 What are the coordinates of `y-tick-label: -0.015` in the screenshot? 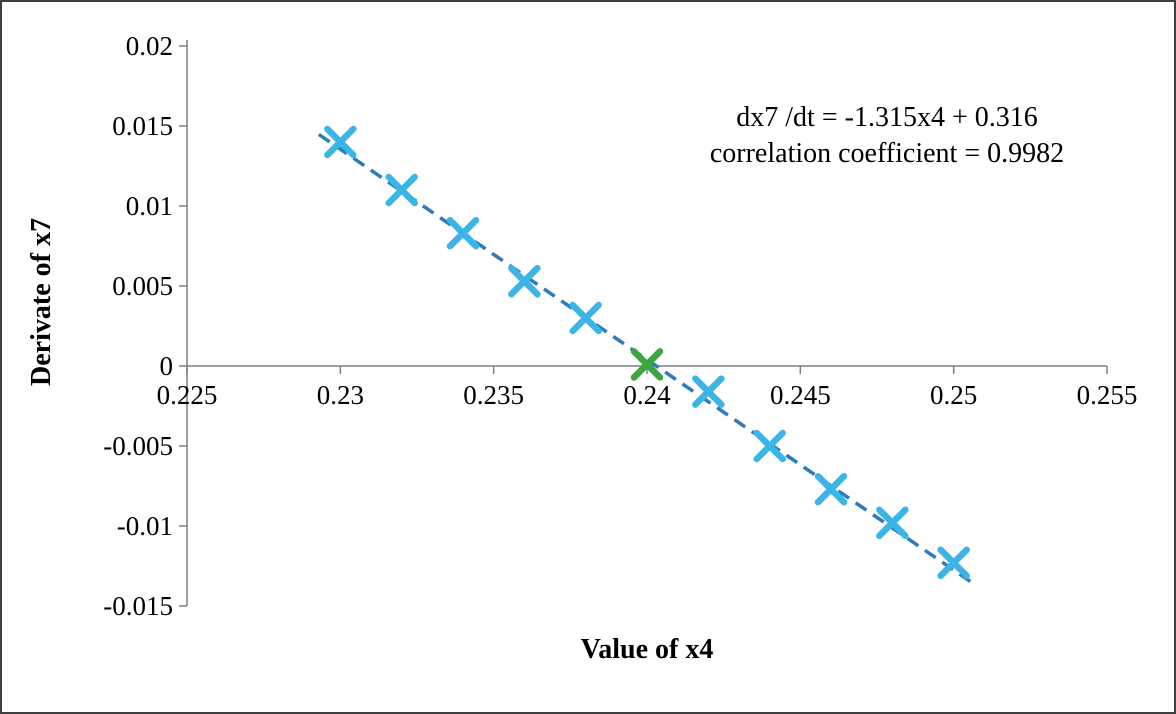 It's located at (138, 606).